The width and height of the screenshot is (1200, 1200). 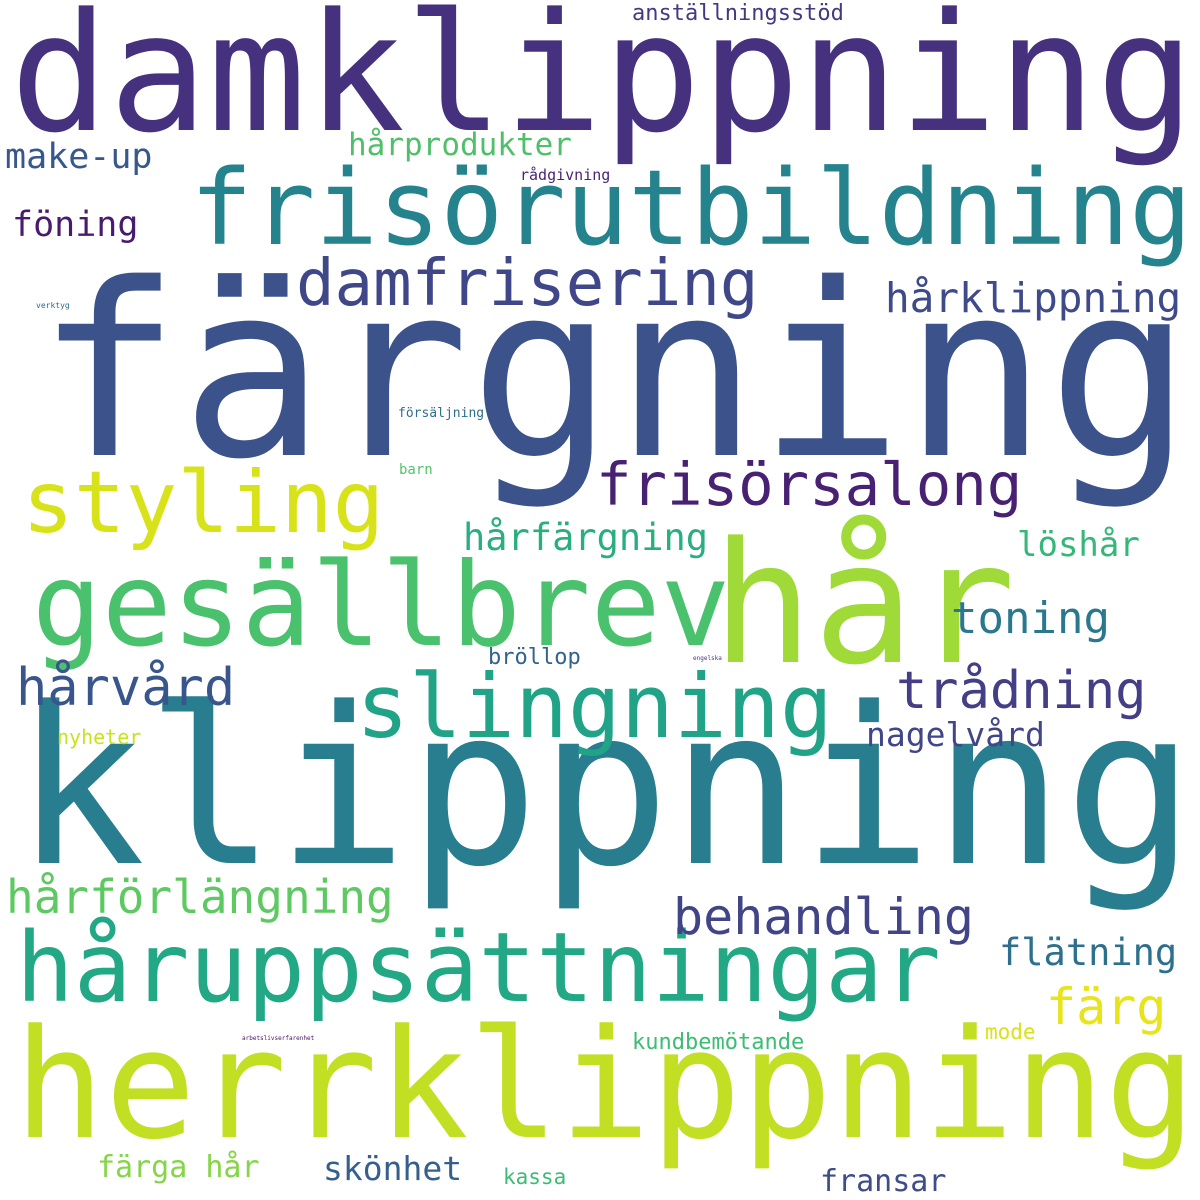 I want to click on word-barn: barn, so click(x=416, y=470).